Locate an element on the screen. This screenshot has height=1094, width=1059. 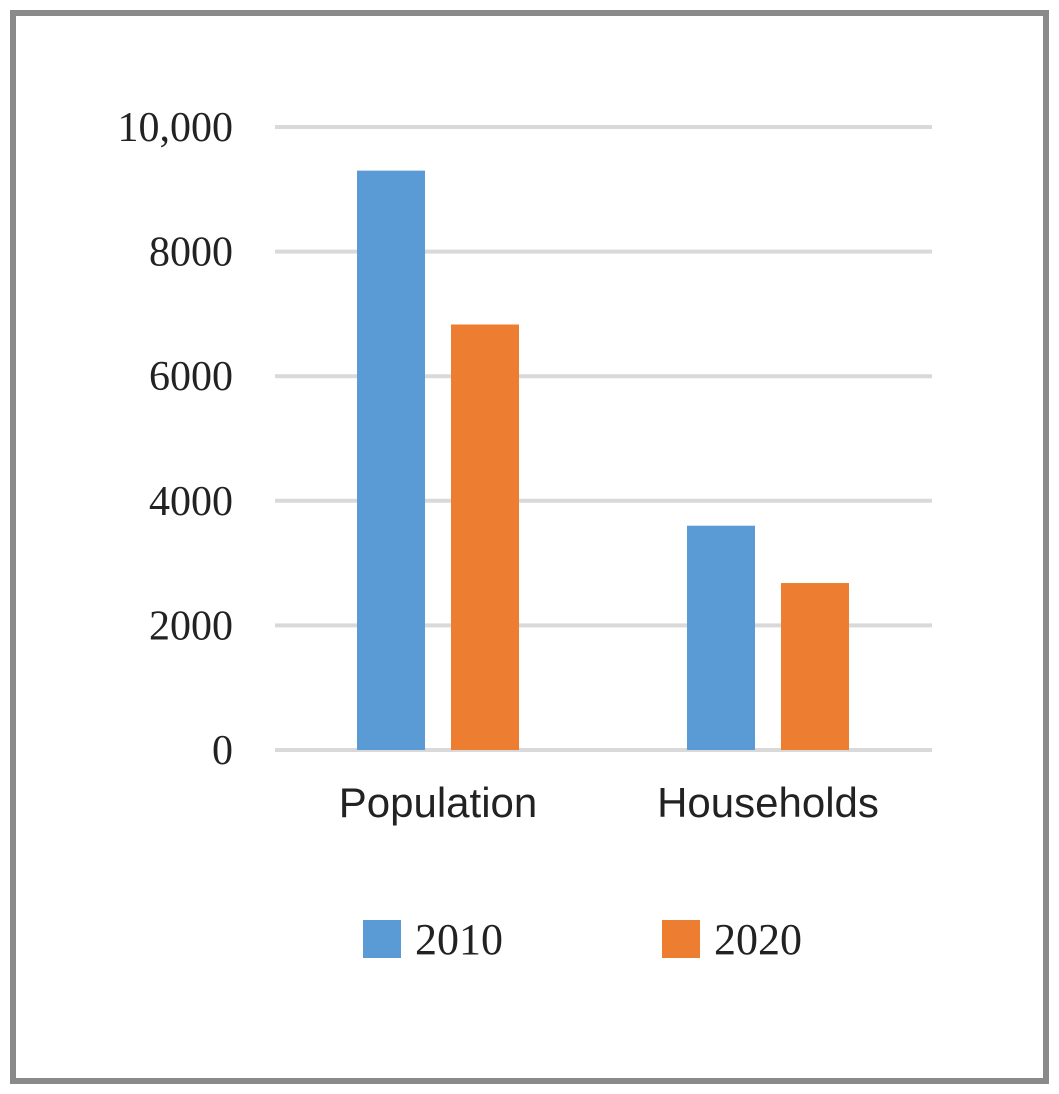
y-tick-label: 6000 is located at coordinates (191, 377).